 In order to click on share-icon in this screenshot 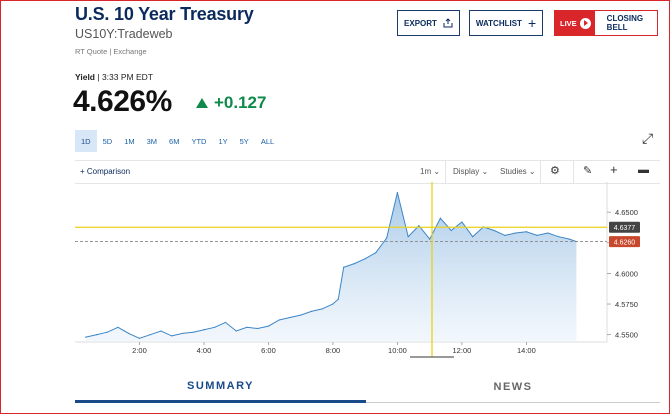, I will do `click(448, 23)`.